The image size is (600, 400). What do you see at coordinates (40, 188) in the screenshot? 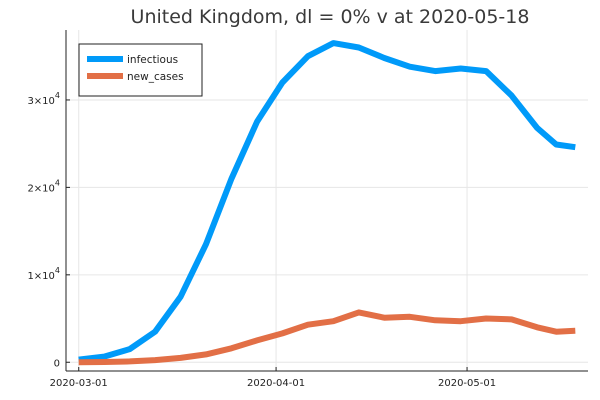
I see `y-tick-mantissa: 2×10` at bounding box center [40, 188].